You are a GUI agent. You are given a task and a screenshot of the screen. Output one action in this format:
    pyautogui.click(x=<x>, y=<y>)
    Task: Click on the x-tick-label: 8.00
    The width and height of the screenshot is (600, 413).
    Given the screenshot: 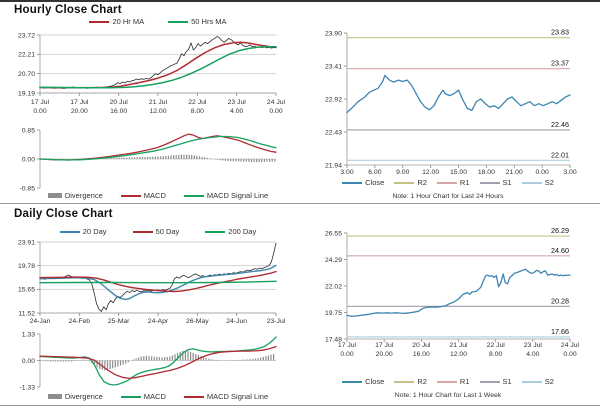 What is the action you would take?
    pyautogui.click(x=197, y=111)
    